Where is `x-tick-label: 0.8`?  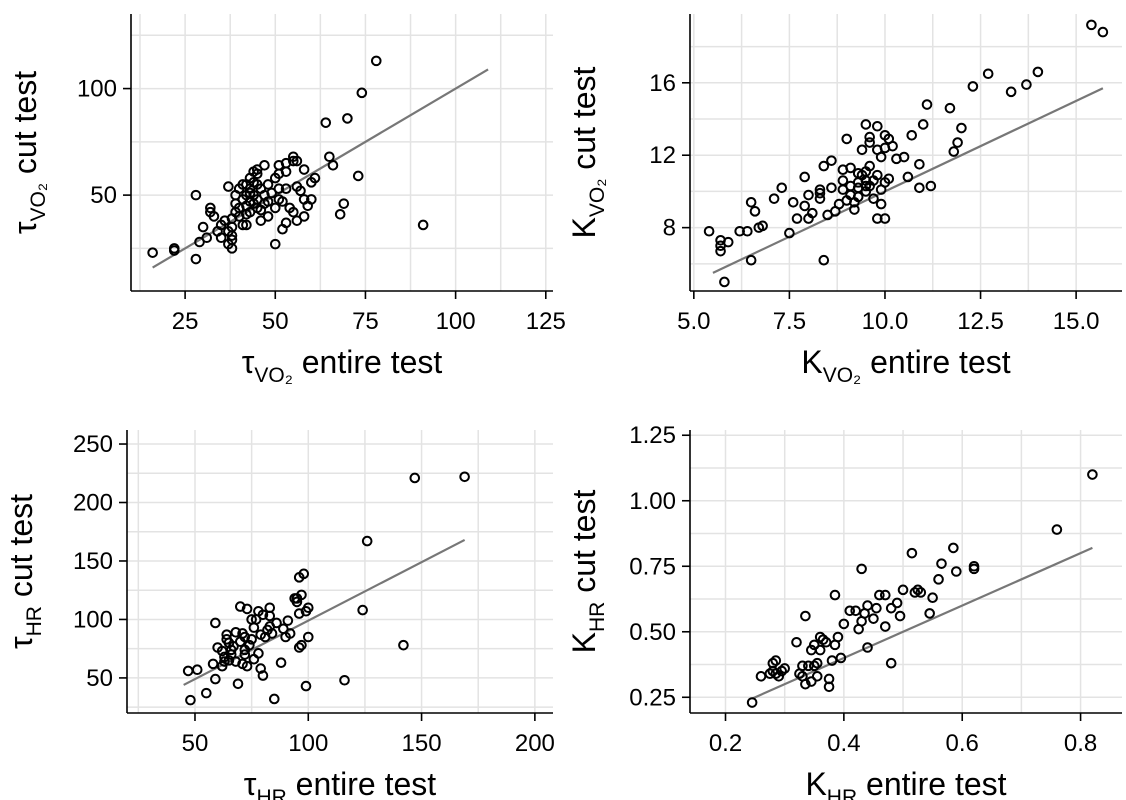
x-tick-label: 0.8 is located at coordinates (1080, 743).